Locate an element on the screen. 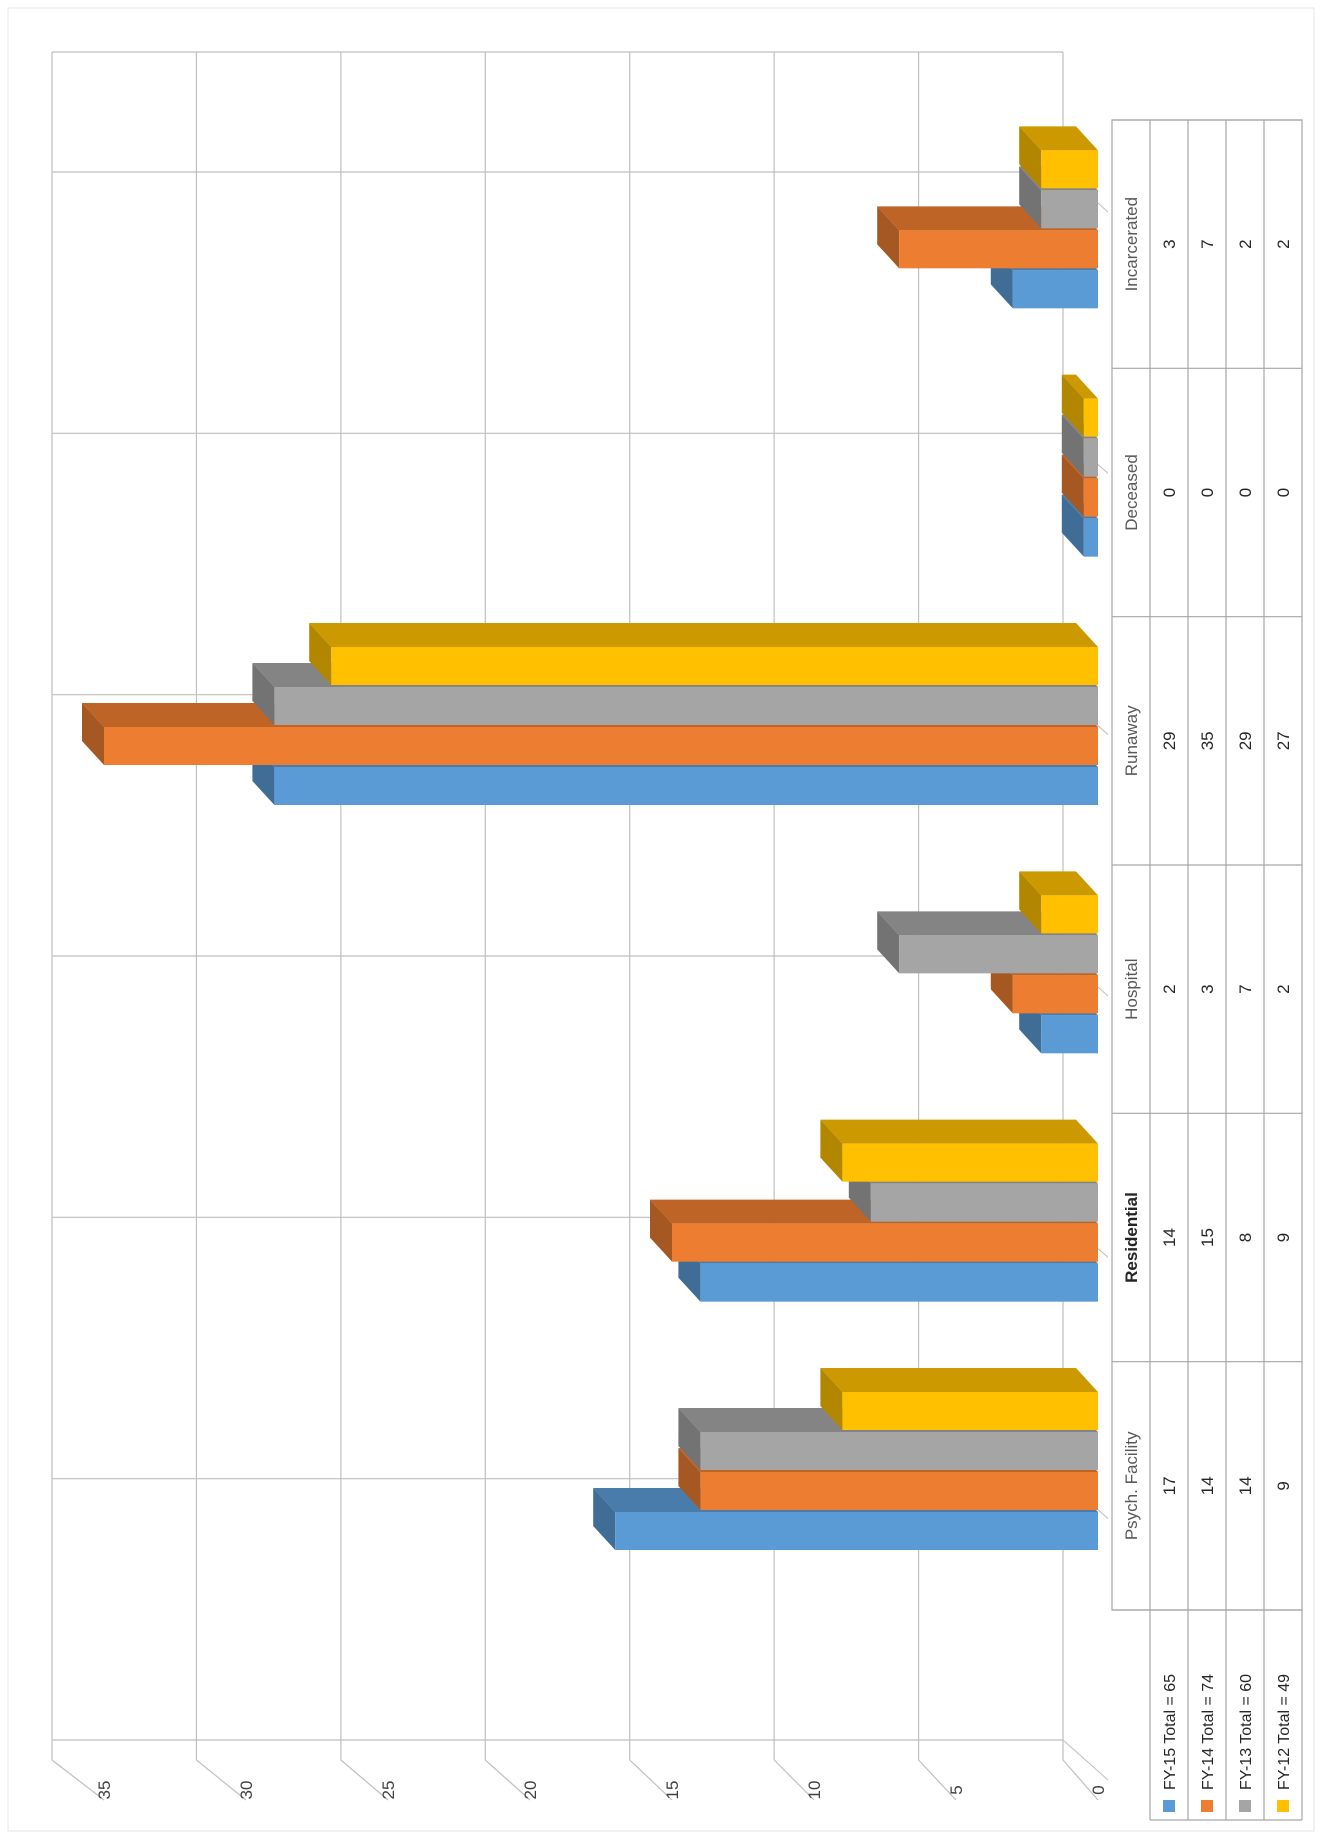  data-label-2-2: 7 is located at coordinates (1245, 988).